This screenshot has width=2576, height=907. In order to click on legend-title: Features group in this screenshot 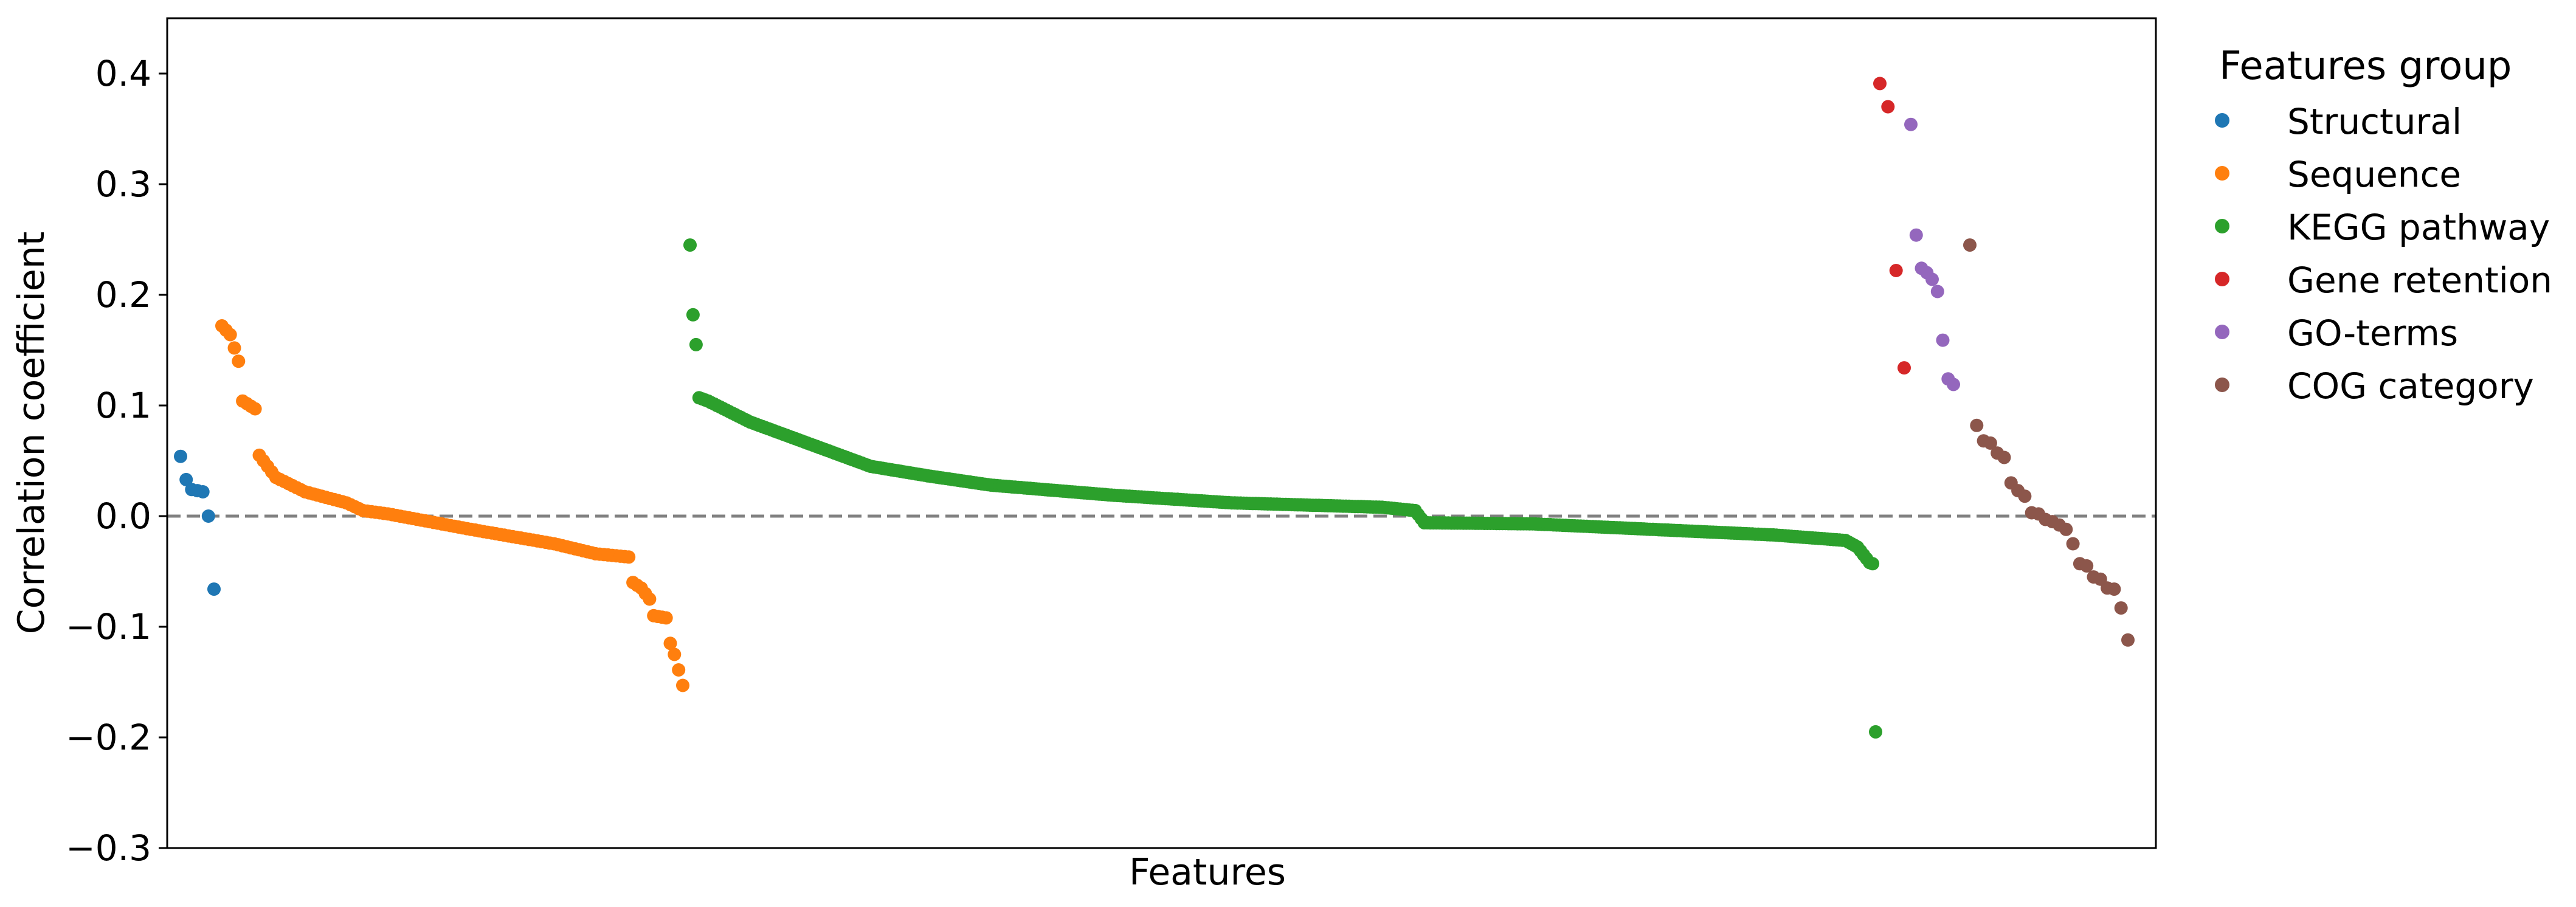, I will do `click(2365, 67)`.